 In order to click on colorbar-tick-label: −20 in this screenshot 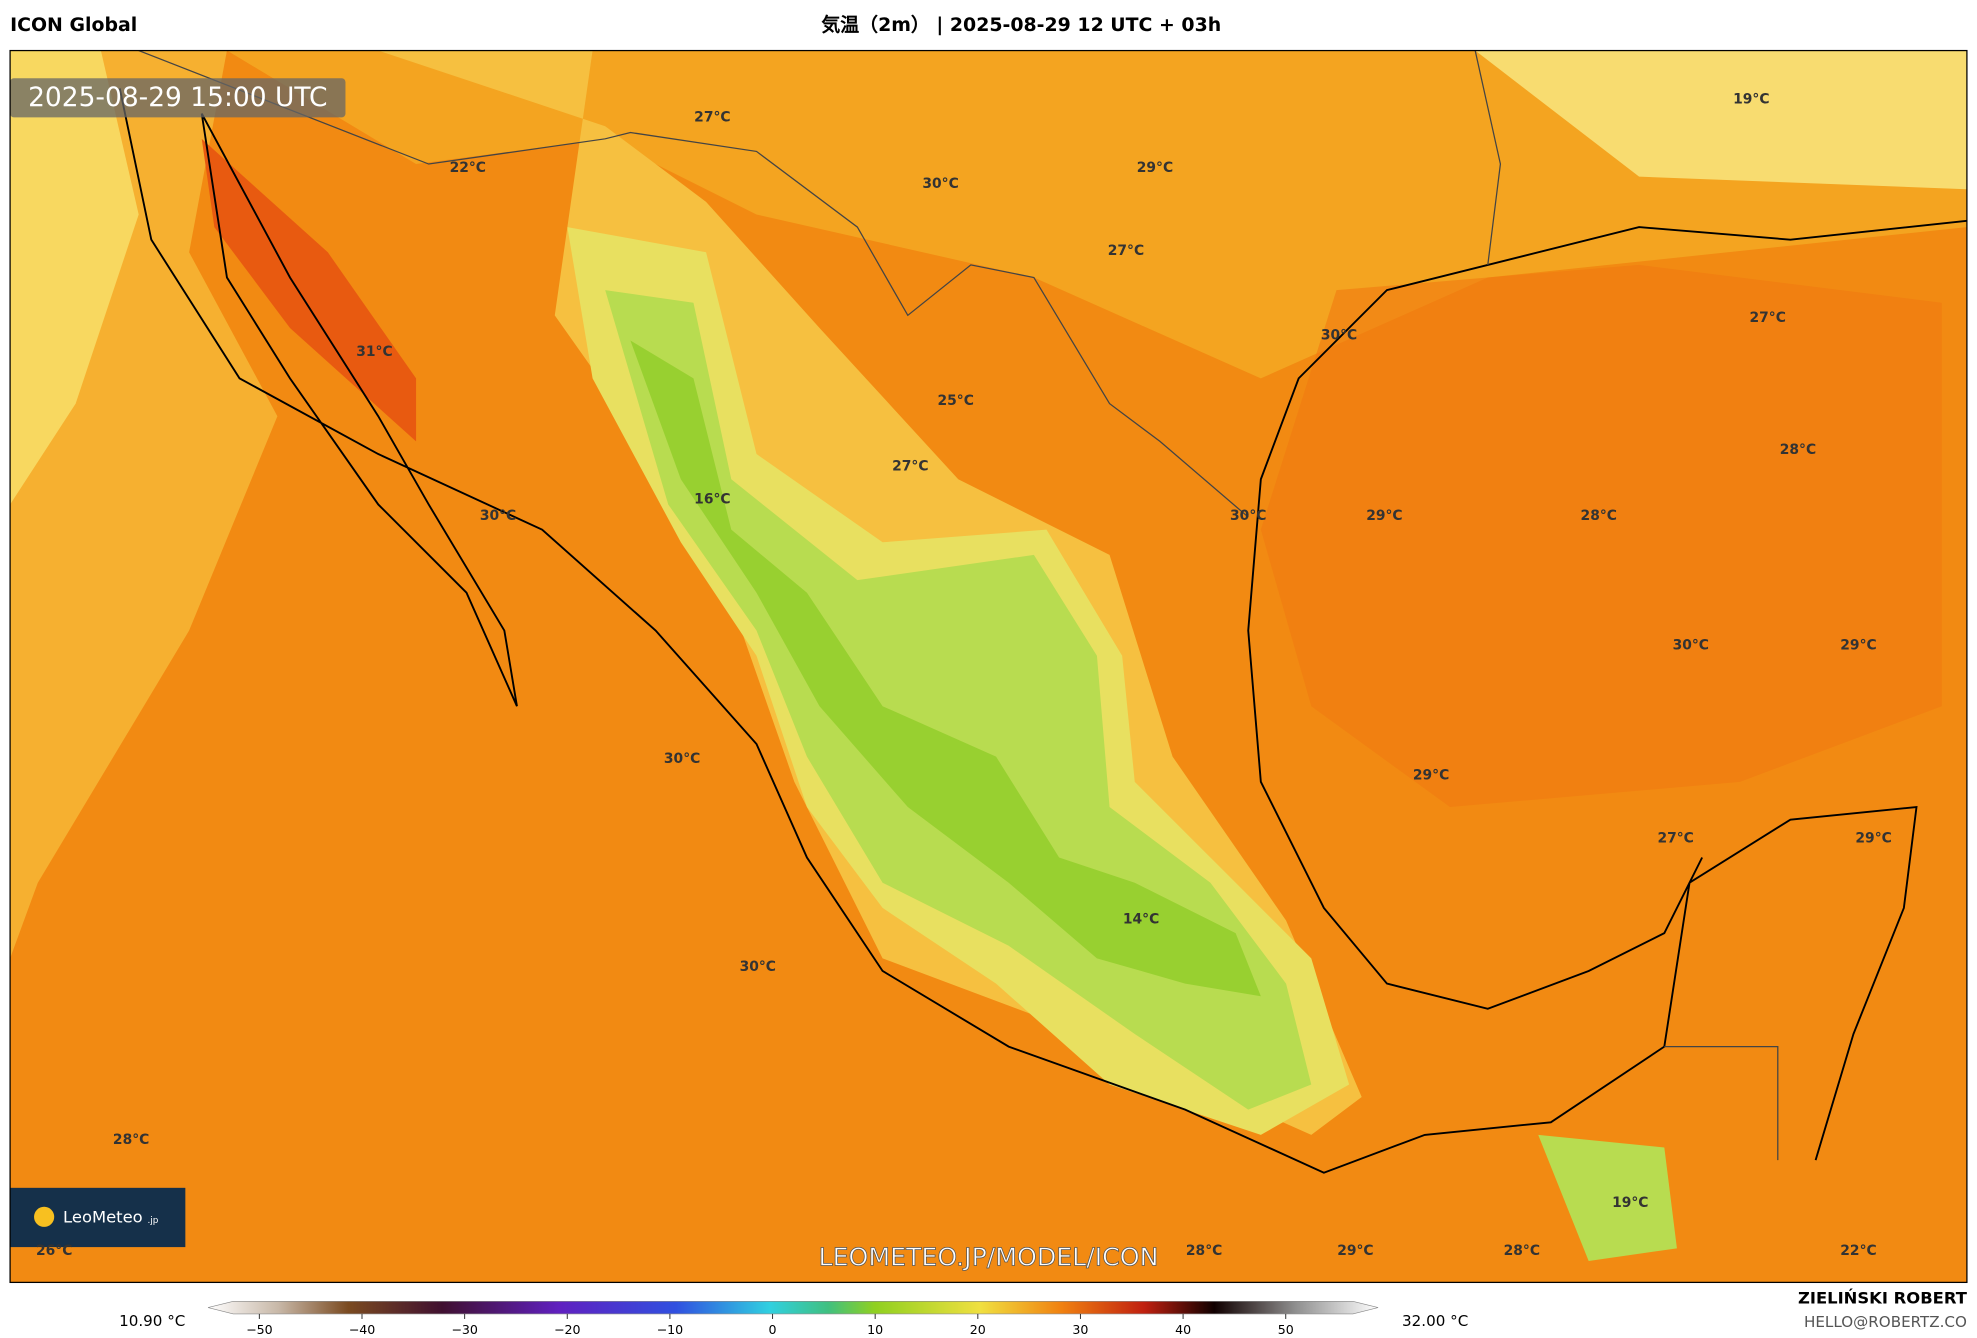, I will do `click(567, 1329)`.